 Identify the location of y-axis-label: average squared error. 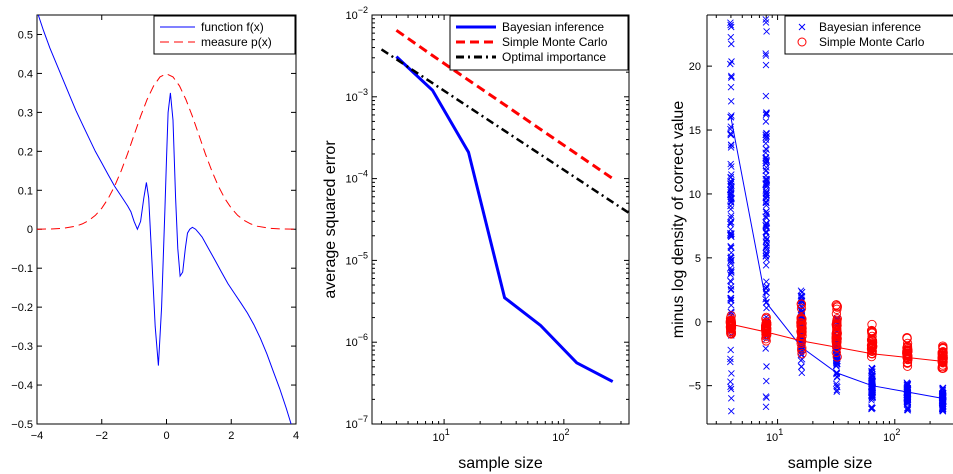
(330, 219).